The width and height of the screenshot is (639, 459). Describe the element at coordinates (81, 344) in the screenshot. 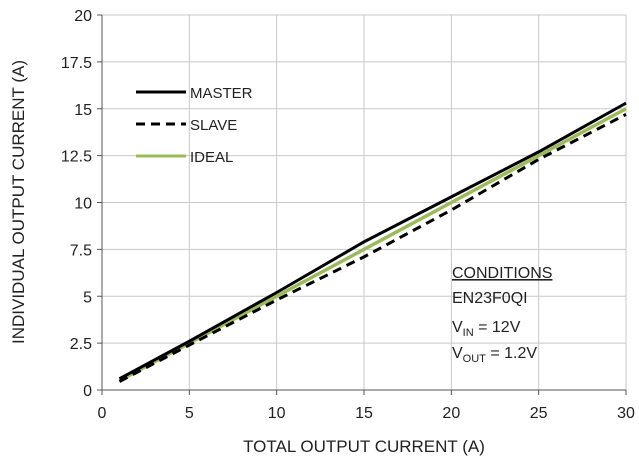

I see `y-tick-label: 2.5` at that location.